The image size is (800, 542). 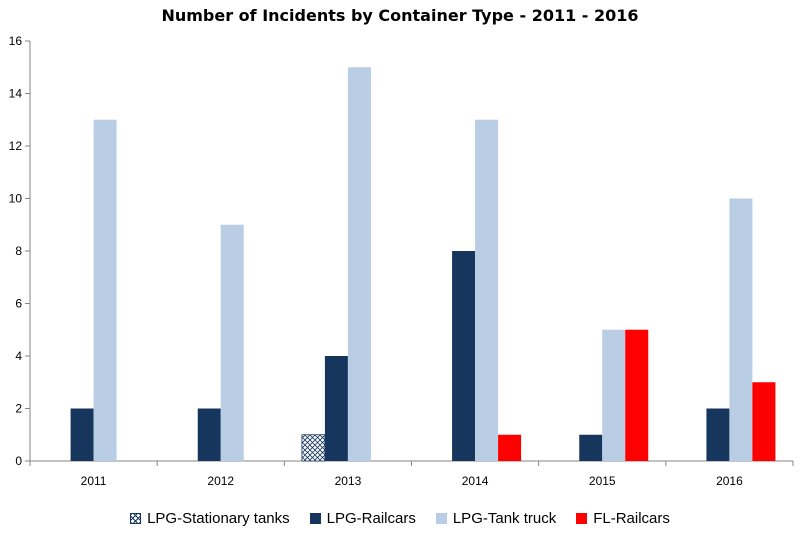 I want to click on legend-item: FL-Railcars, so click(x=623, y=518).